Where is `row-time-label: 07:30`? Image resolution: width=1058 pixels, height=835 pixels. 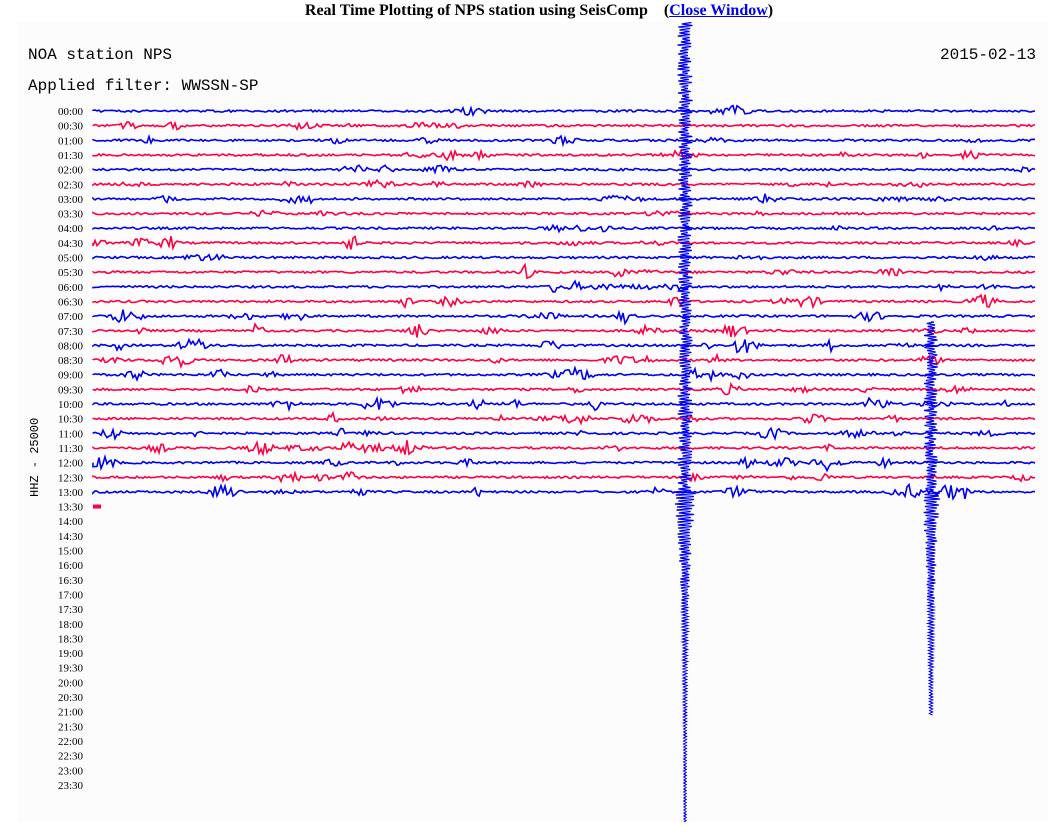 row-time-label: 07:30 is located at coordinates (71, 332).